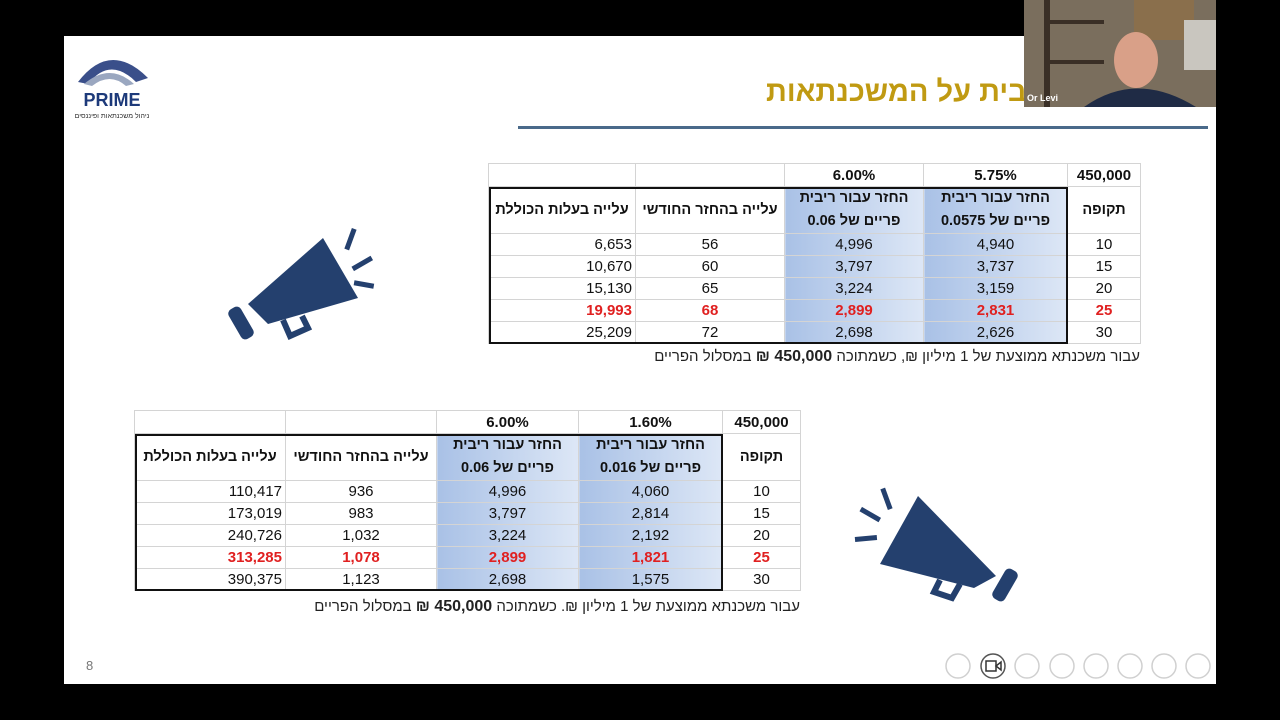  Describe the element at coordinates (1078, 666) in the screenshot. I see `slide-toolbar` at that location.